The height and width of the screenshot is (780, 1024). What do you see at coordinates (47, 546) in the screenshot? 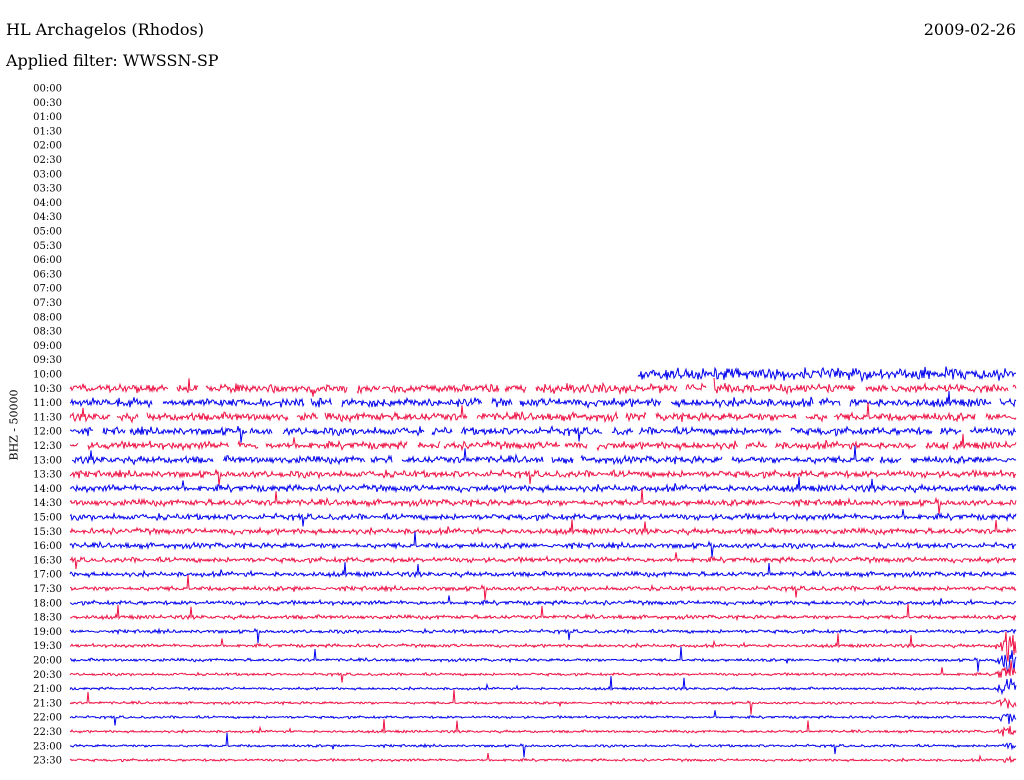
I see `row-time-label: 16:00` at bounding box center [47, 546].